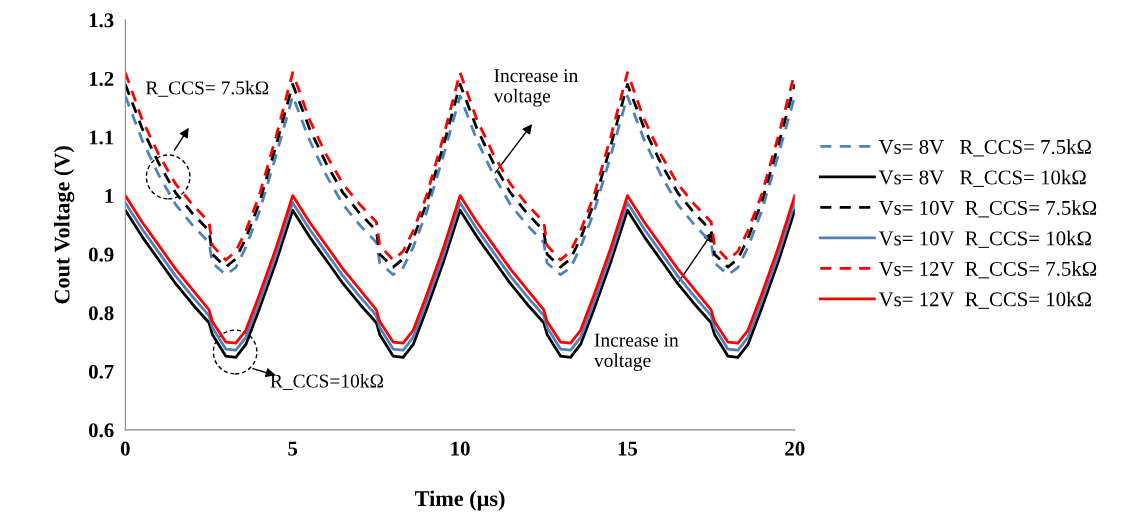 This screenshot has width=1129, height=523. I want to click on y-axis-title: Cout Voltage (V), so click(64, 225).